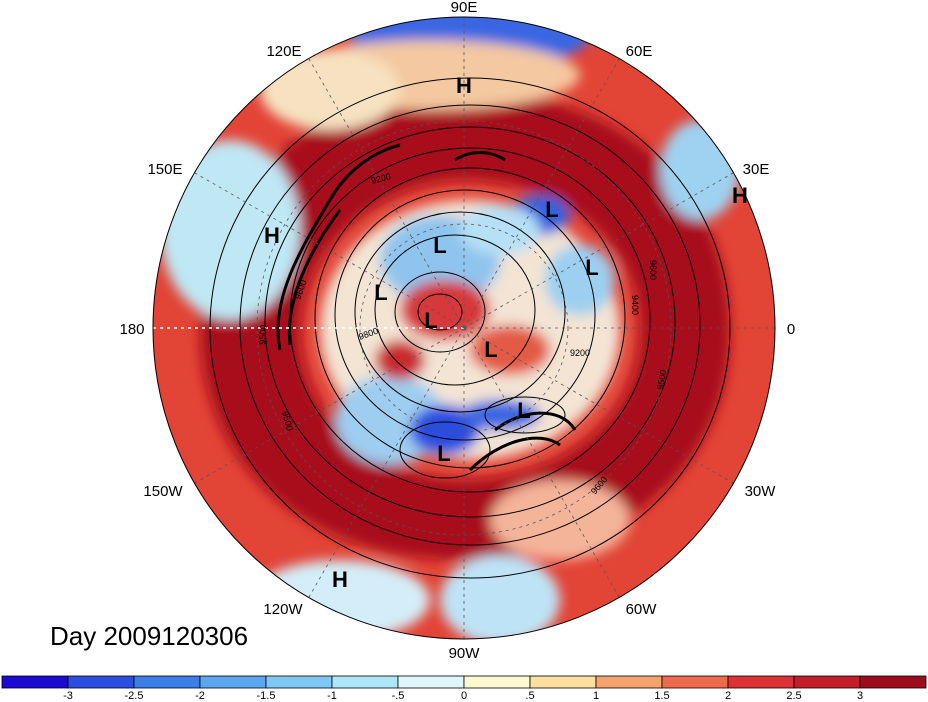 The image size is (928, 702). I want to click on cool-patch-east, so click(580, 280).